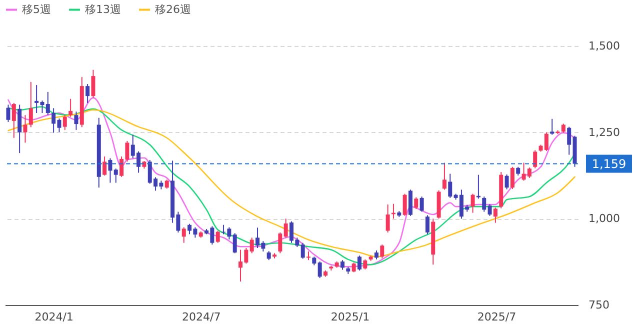 This screenshot has height=336, width=638. Describe the element at coordinates (201, 317) in the screenshot. I see `x-tick-label: 2024/7` at that location.